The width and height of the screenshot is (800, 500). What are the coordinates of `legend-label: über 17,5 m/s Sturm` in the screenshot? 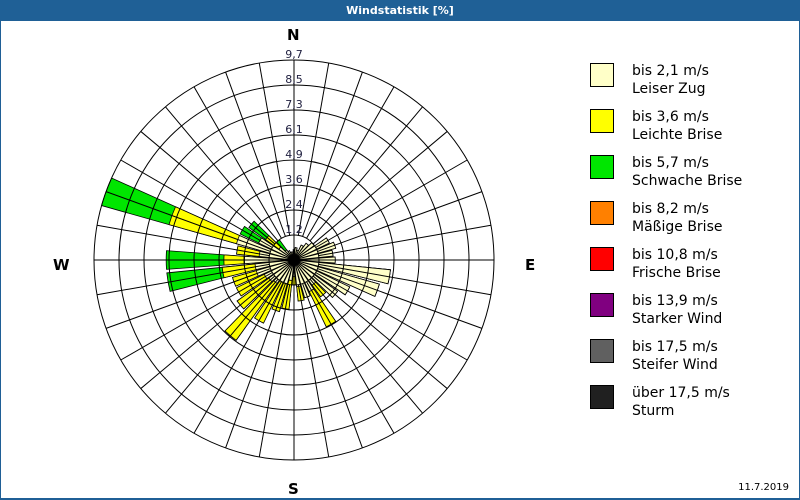 It's located at (681, 402).